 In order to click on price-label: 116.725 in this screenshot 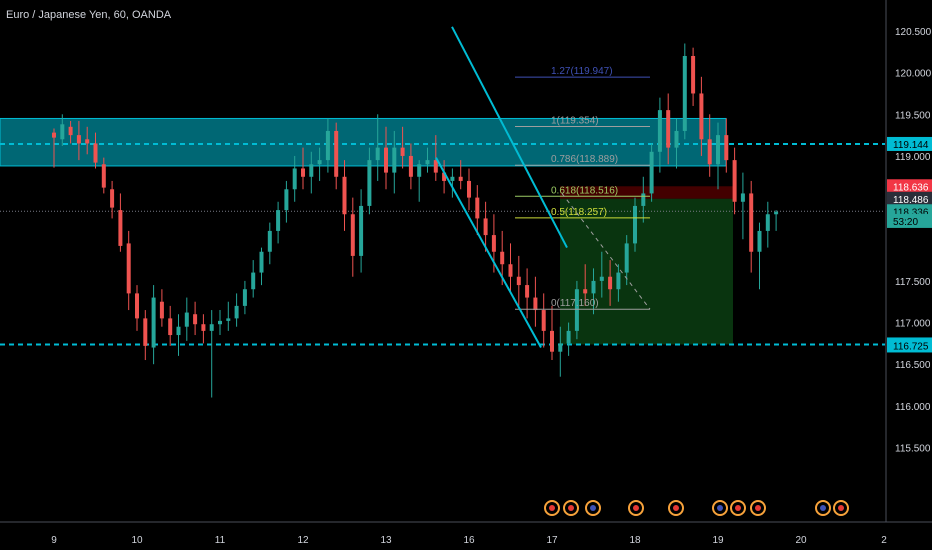, I will do `click(911, 346)`.